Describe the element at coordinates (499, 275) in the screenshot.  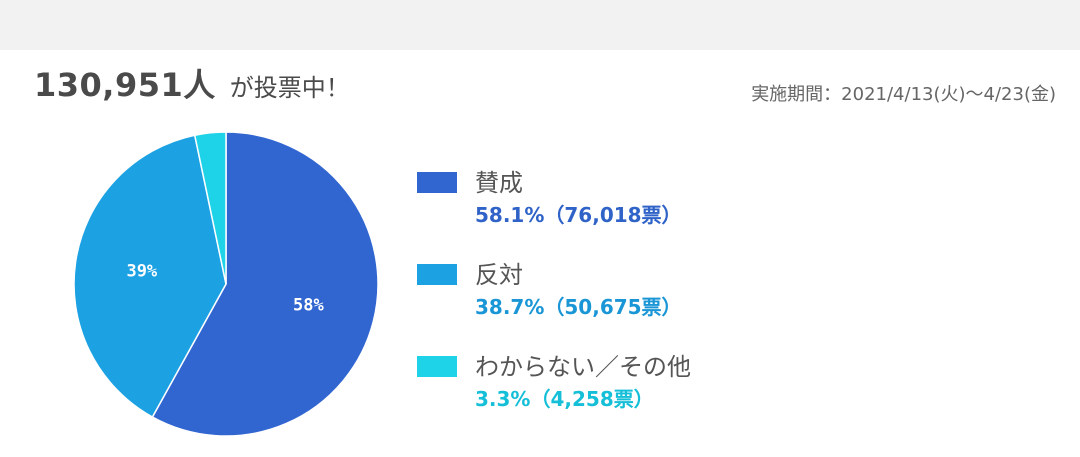
I see `legend-label: 反対` at that location.